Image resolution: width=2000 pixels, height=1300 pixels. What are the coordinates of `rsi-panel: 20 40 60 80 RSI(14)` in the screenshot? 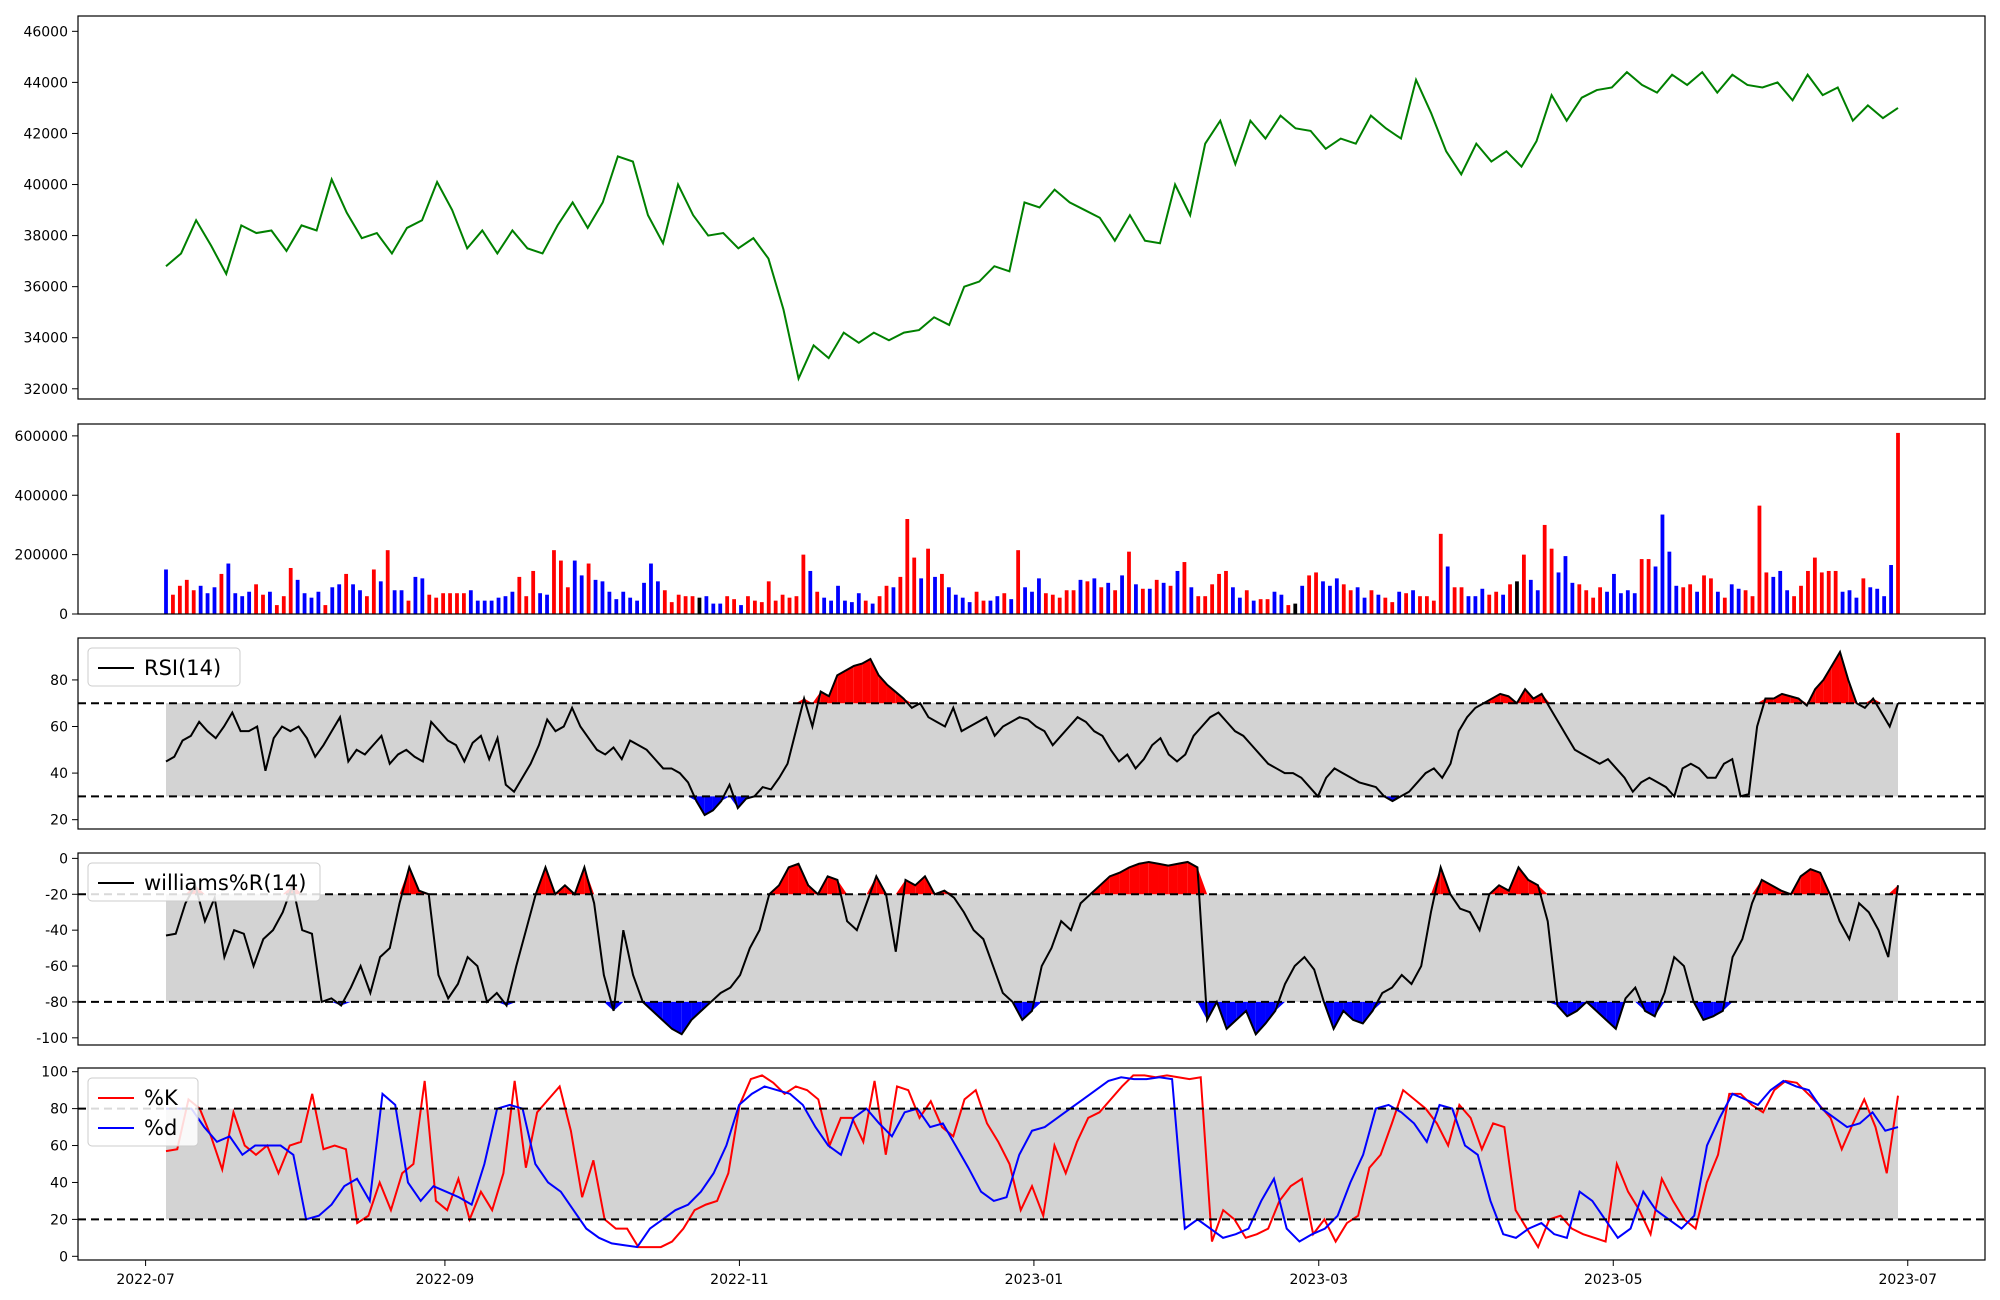 It's located at (1018, 733).